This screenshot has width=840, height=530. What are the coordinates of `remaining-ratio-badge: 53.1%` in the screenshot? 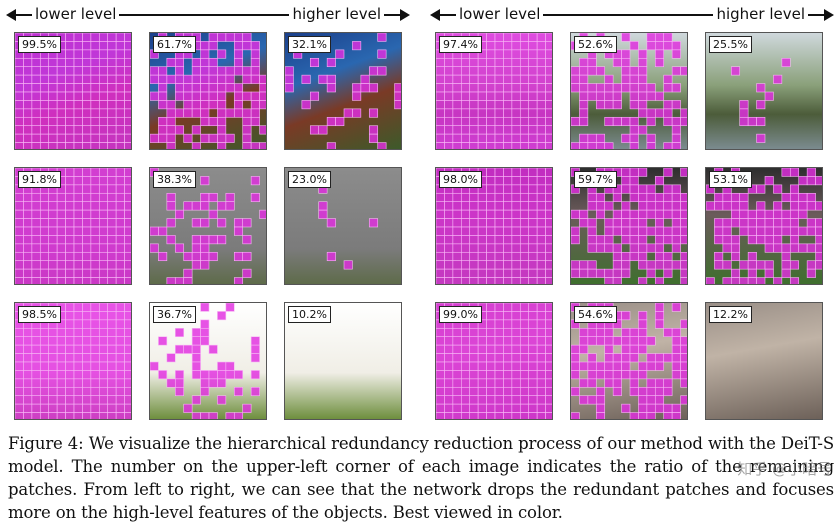 It's located at (730, 179).